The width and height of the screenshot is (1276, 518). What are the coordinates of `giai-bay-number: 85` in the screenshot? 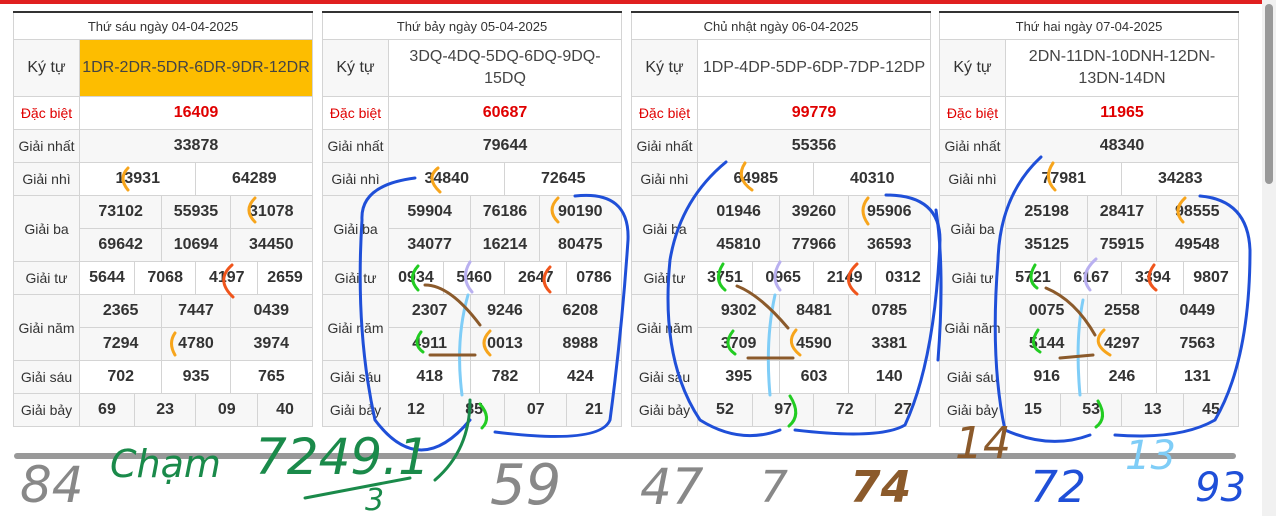 It's located at (474, 410).